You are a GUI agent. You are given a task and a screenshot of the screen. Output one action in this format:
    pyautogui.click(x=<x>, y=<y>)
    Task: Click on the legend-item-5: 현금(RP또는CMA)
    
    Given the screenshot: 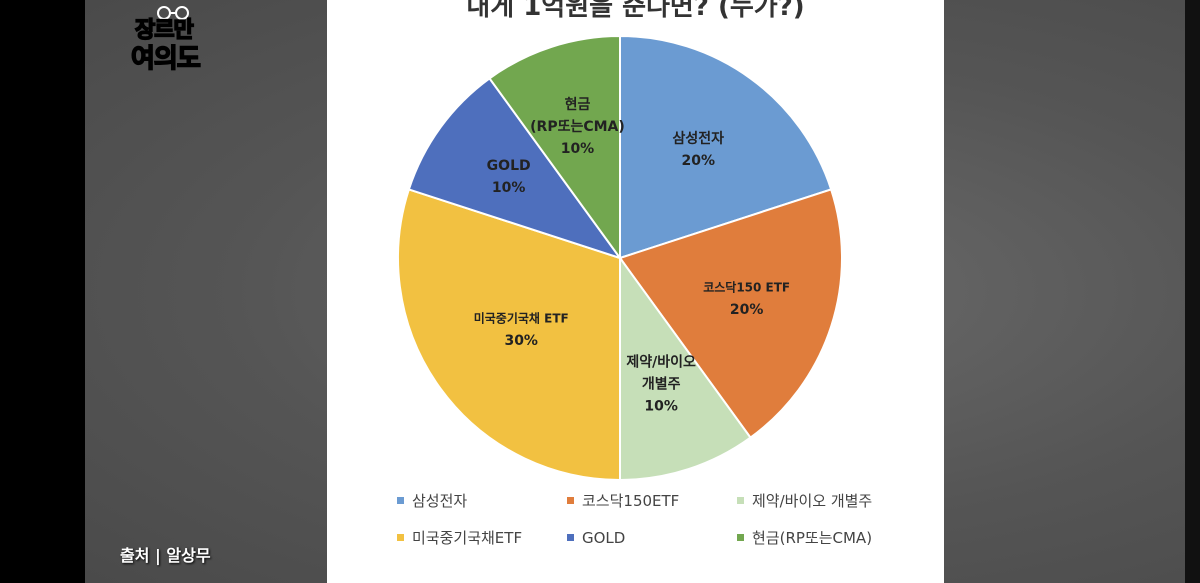 What is the action you would take?
    pyautogui.click(x=837, y=537)
    